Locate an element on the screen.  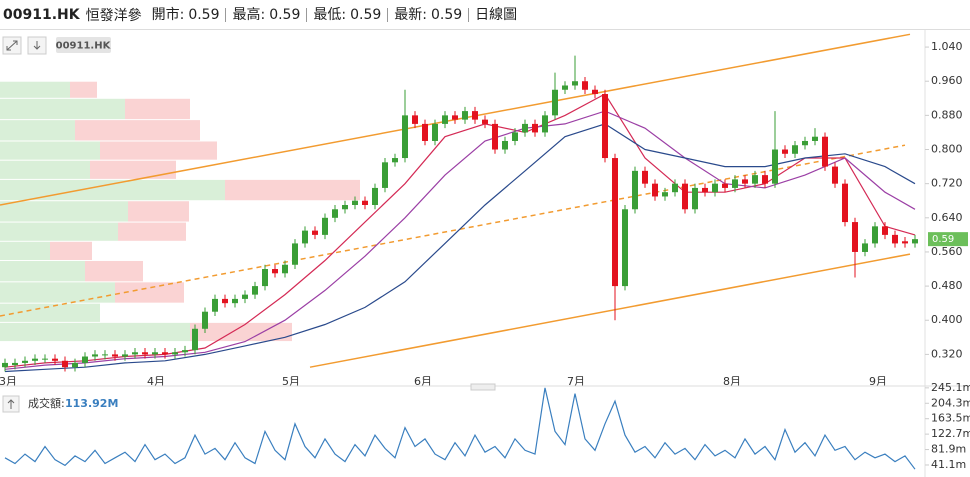
field: 最新: 0.59 is located at coordinates (427, 14).